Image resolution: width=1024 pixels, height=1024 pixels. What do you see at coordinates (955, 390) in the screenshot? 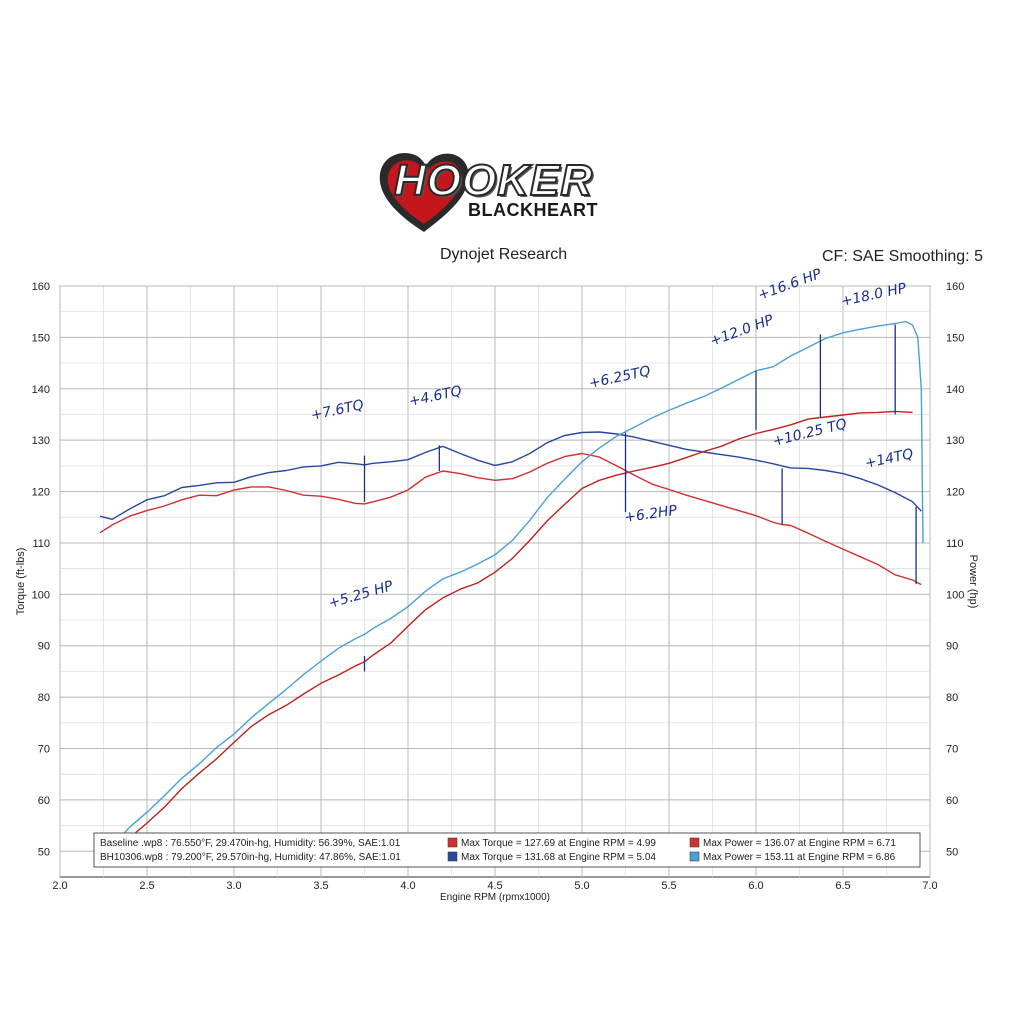
I see `y2-tick-label: 140` at bounding box center [955, 390].